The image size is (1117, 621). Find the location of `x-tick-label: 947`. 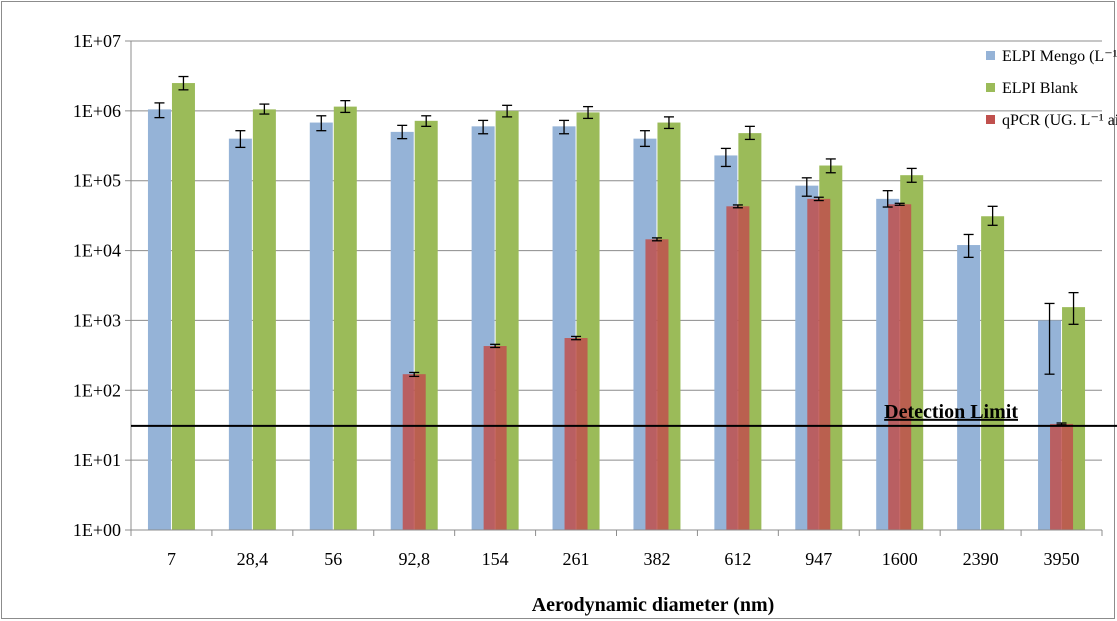

x-tick-label: 947 is located at coordinates (818, 559).